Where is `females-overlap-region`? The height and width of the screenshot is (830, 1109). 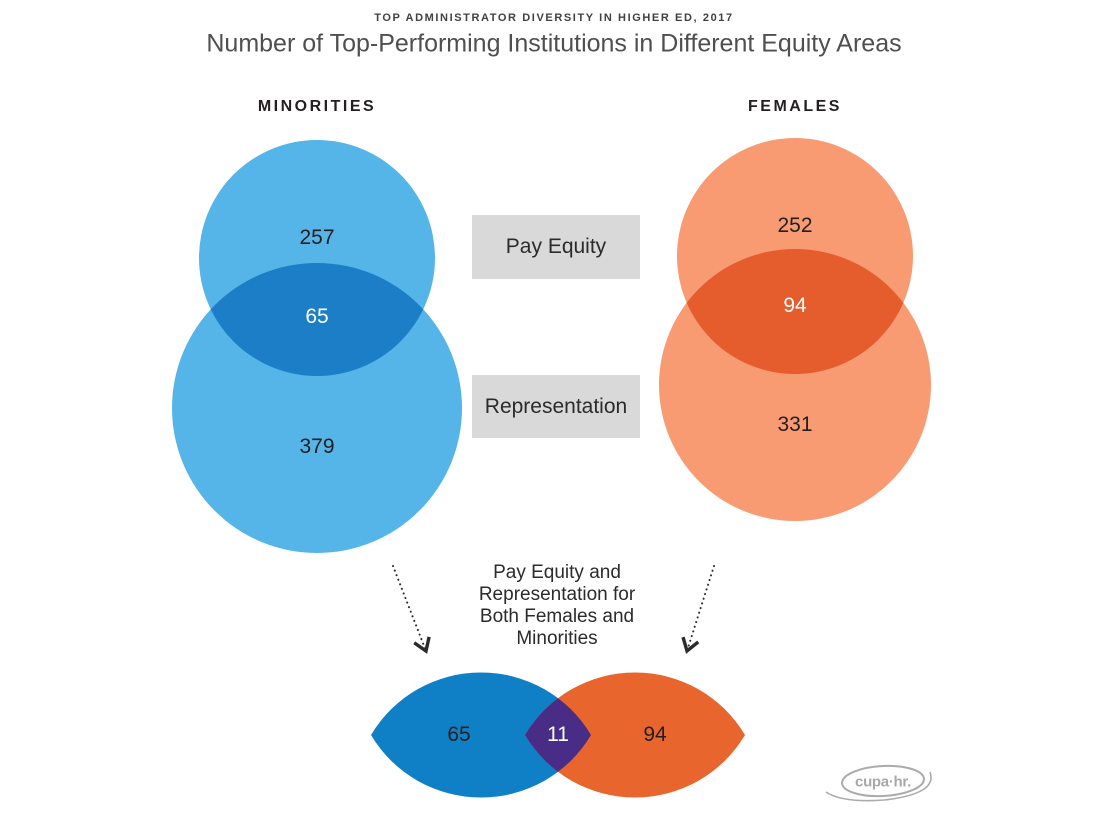 females-overlap-region is located at coordinates (795, 311).